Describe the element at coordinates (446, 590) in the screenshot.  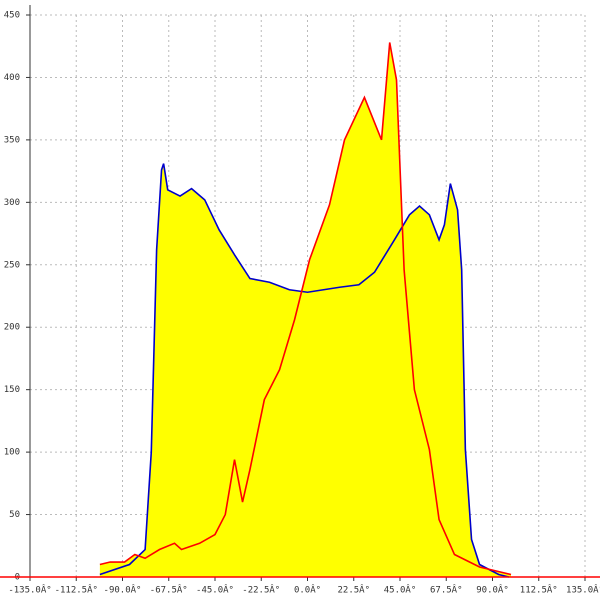
I see `x-tick-label: 67.5Â°` at that location.